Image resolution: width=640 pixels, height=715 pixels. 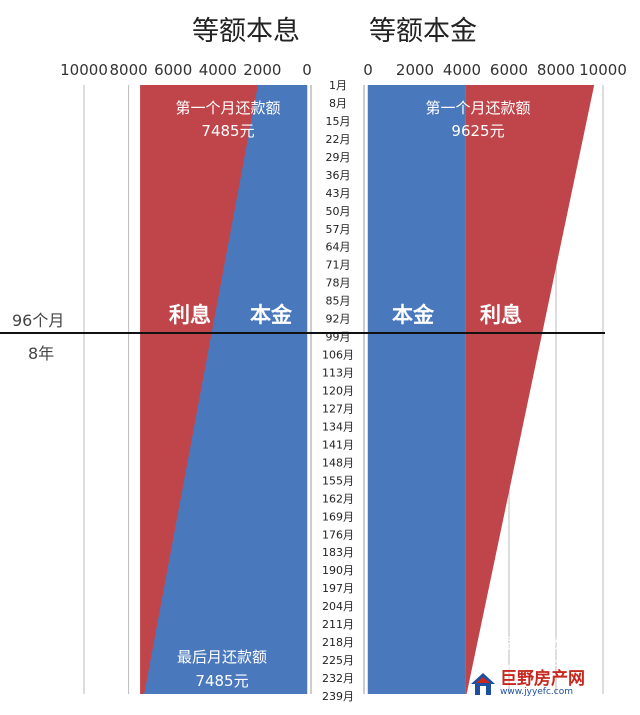 I want to click on month-label: 50月, so click(x=338, y=211).